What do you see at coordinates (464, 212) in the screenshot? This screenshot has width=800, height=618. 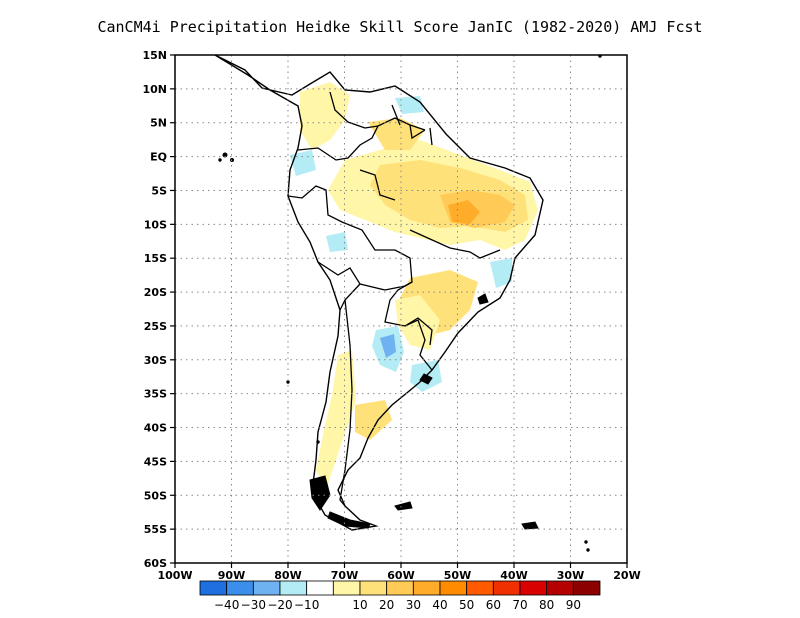 I see `skill-area-brazil-peak` at bounding box center [464, 212].